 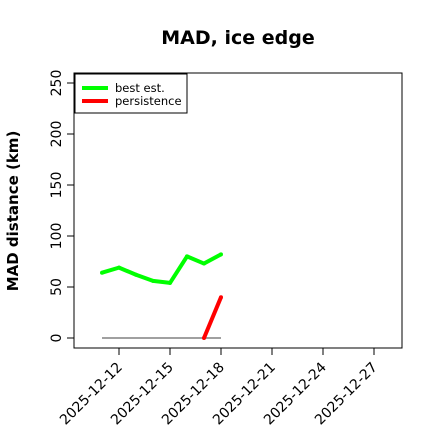 I want to click on chart-title: MAD, ice edge, so click(x=237, y=38).